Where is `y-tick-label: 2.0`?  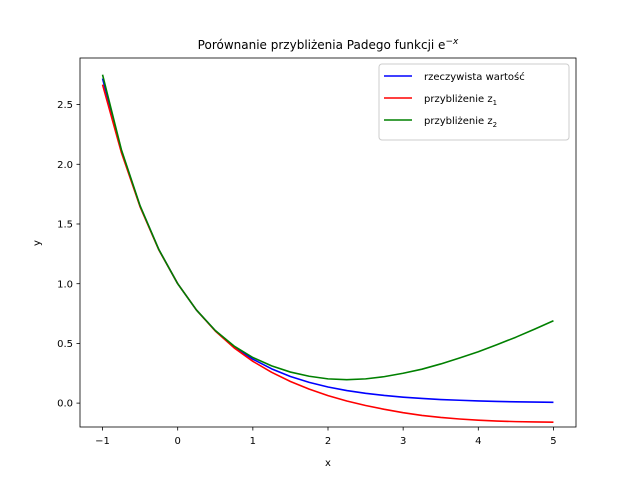
y-tick-label: 2.0 is located at coordinates (65, 165).